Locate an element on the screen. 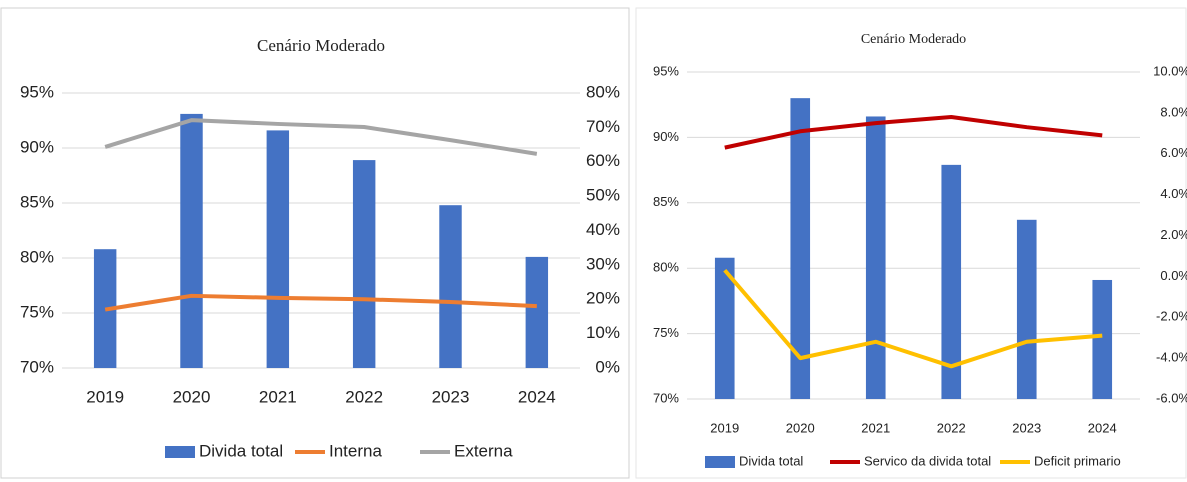 The width and height of the screenshot is (1187, 482). y2-tick-label: 30% is located at coordinates (603, 263).